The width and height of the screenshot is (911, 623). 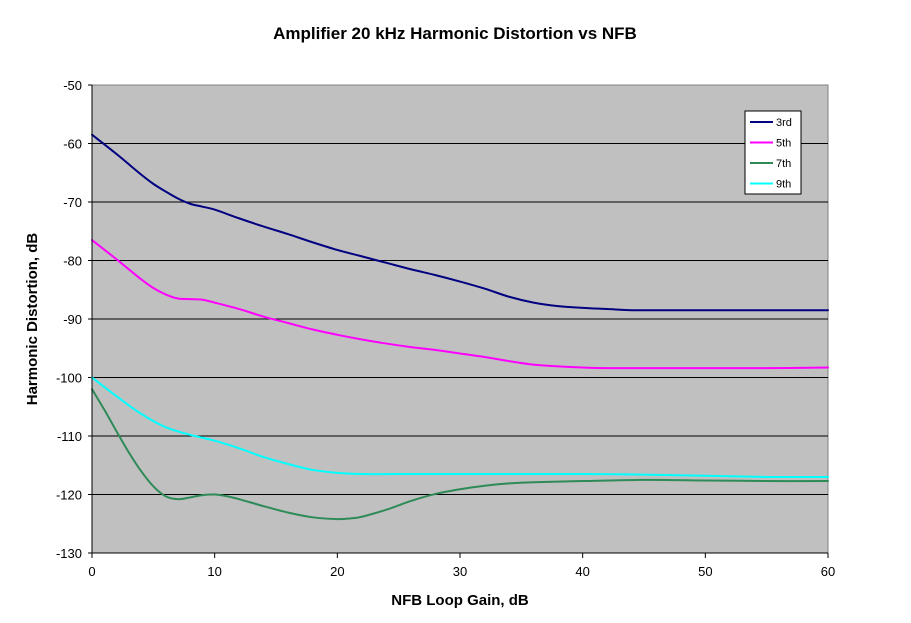 I want to click on y-tick-label: -120, so click(x=69, y=495).